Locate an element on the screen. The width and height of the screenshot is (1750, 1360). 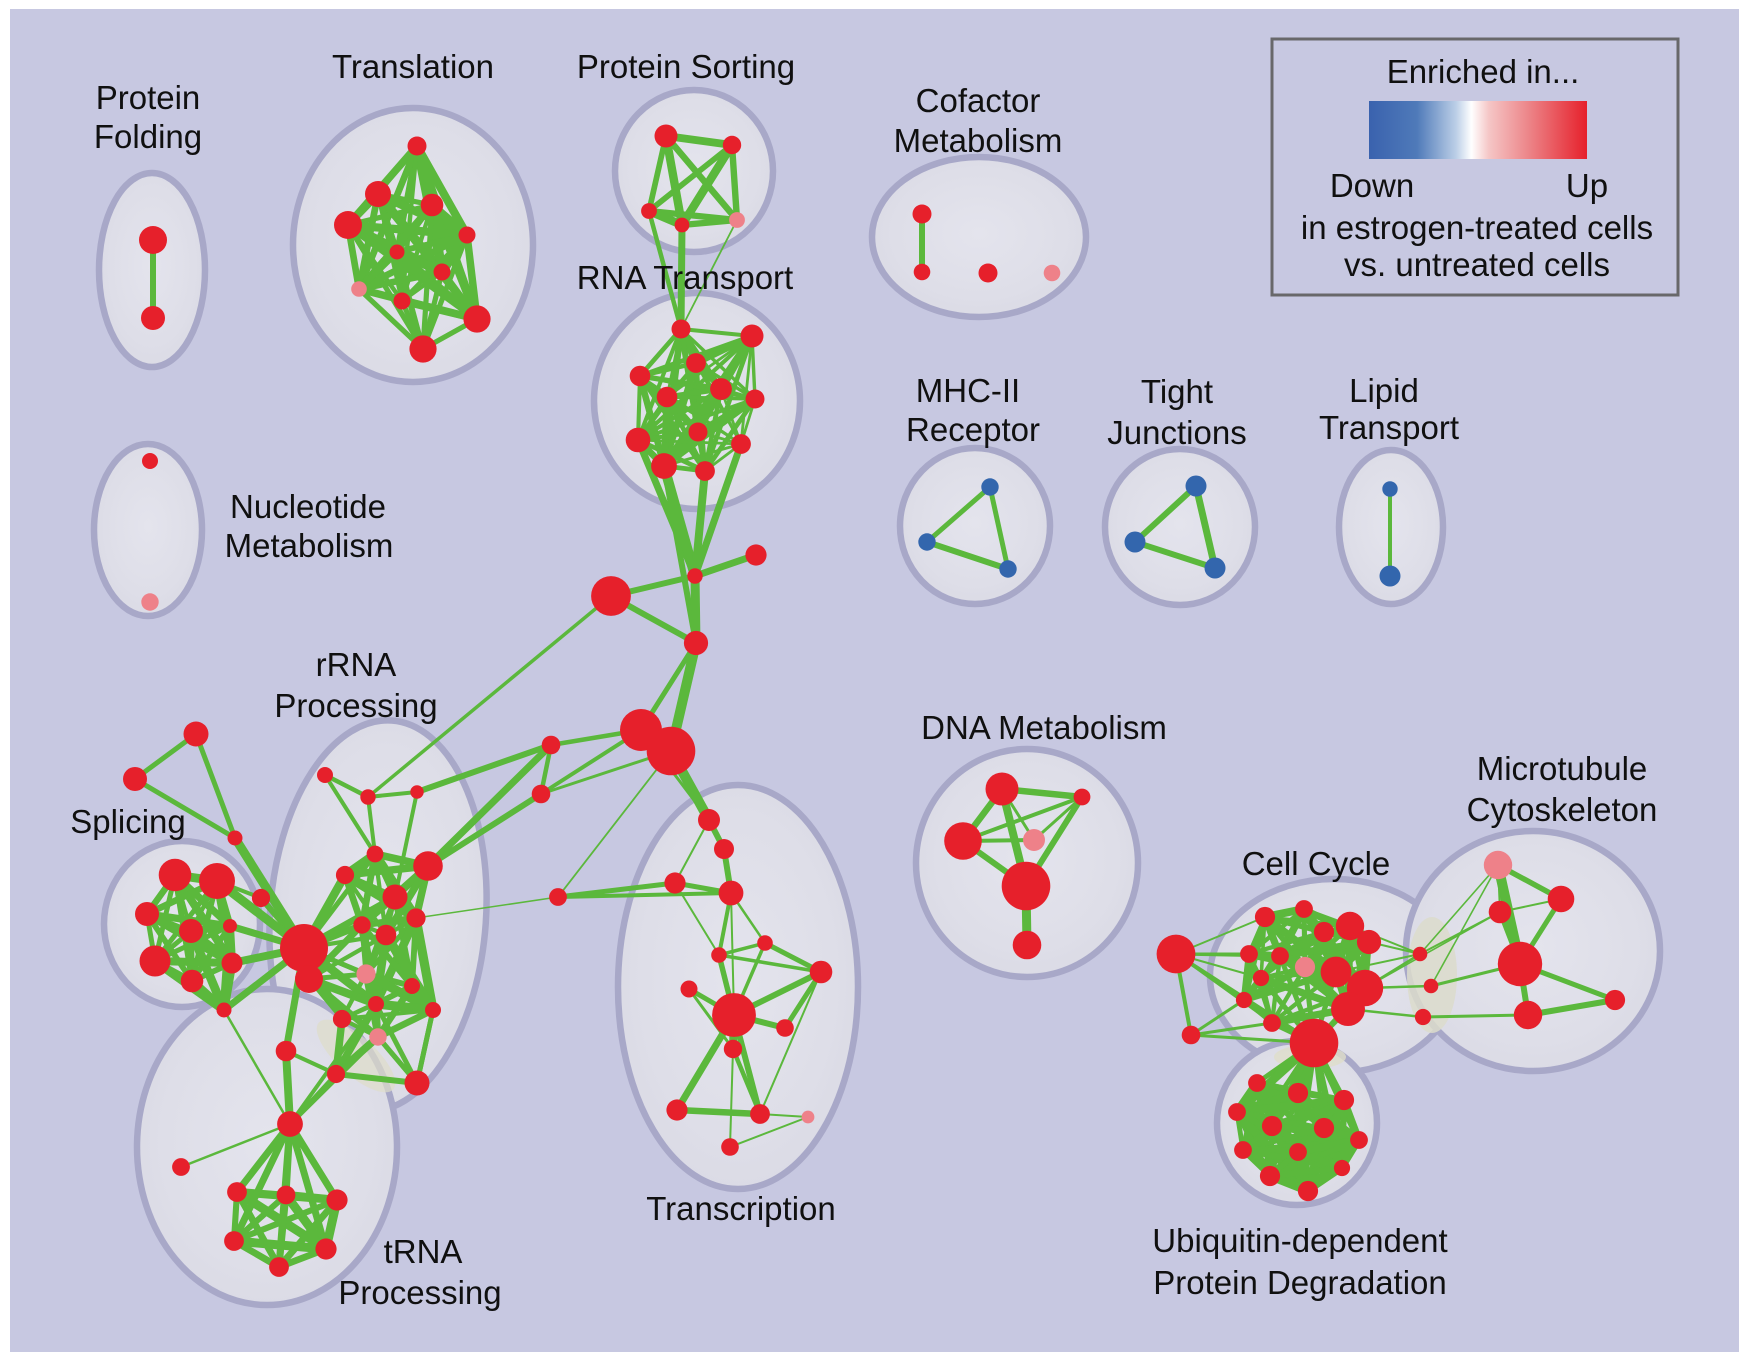
svg-text: Up is located at coordinates (1587, 185).